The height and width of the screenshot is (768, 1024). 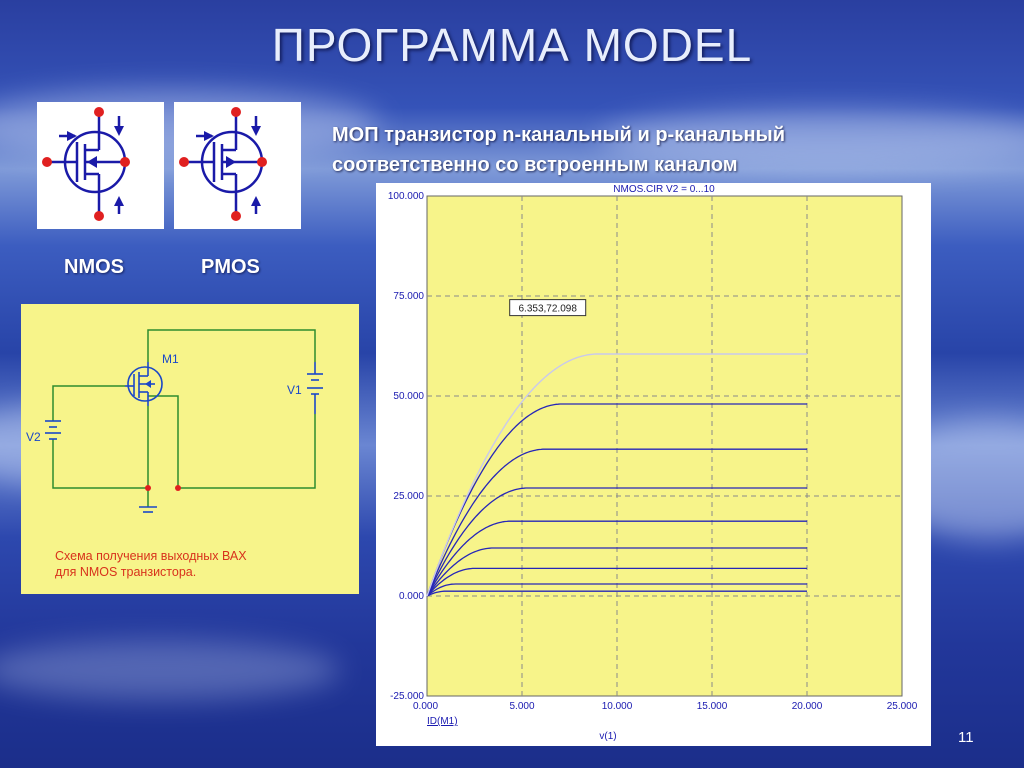 What do you see at coordinates (966, 737) in the screenshot?
I see `page-number: 11` at bounding box center [966, 737].